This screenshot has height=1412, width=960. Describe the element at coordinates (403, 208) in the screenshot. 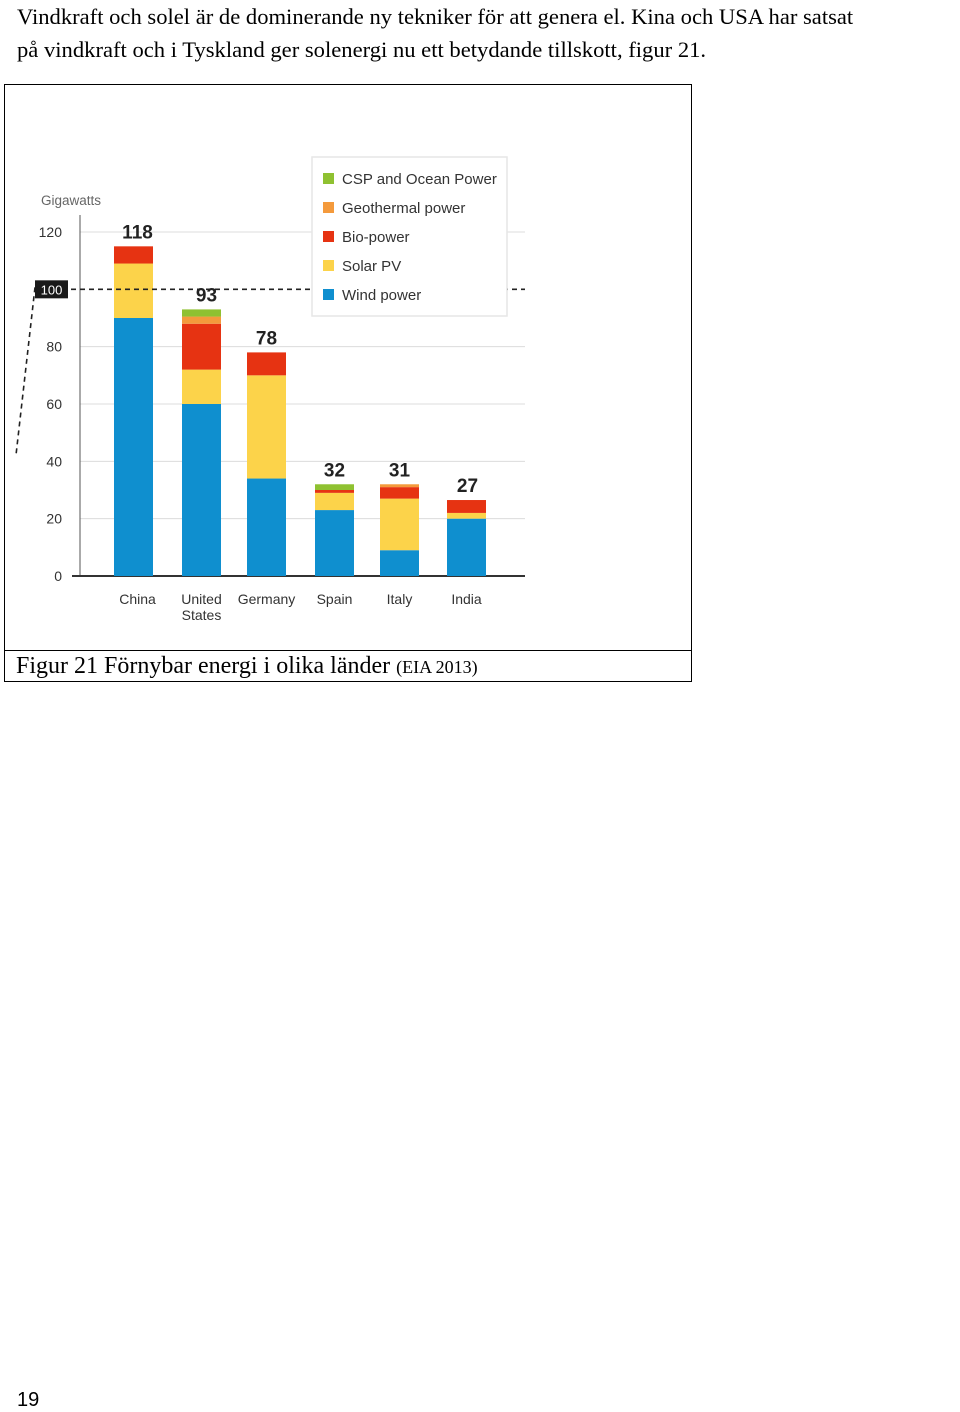

I see `legend-label-geothermal-power: Geothermal power` at that location.